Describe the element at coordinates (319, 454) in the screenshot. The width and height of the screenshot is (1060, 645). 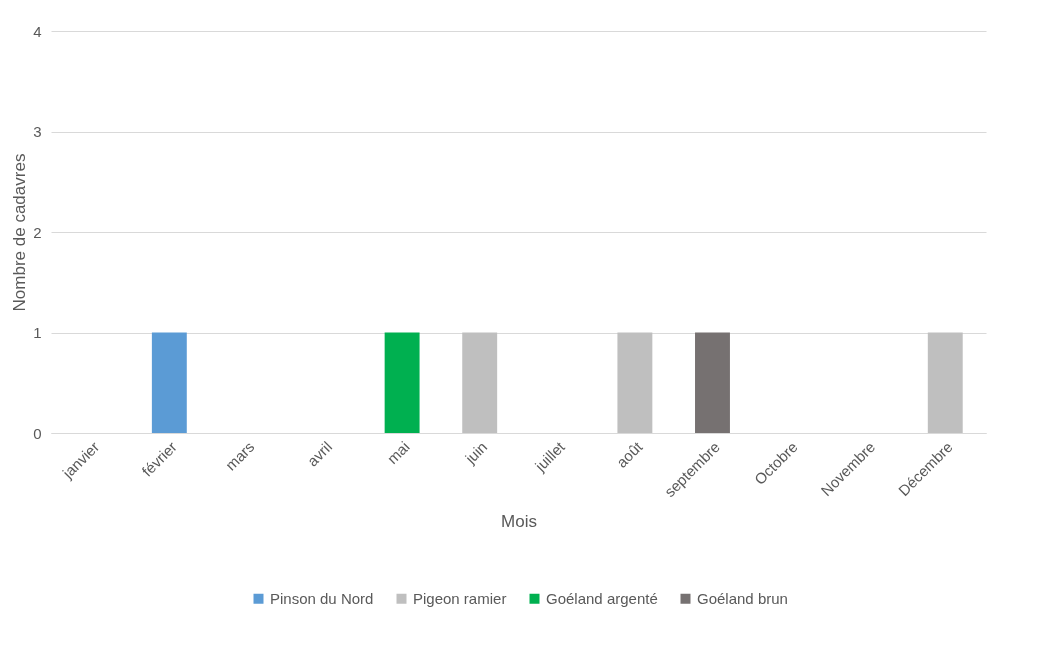
I see `x-tick-label: avril` at that location.